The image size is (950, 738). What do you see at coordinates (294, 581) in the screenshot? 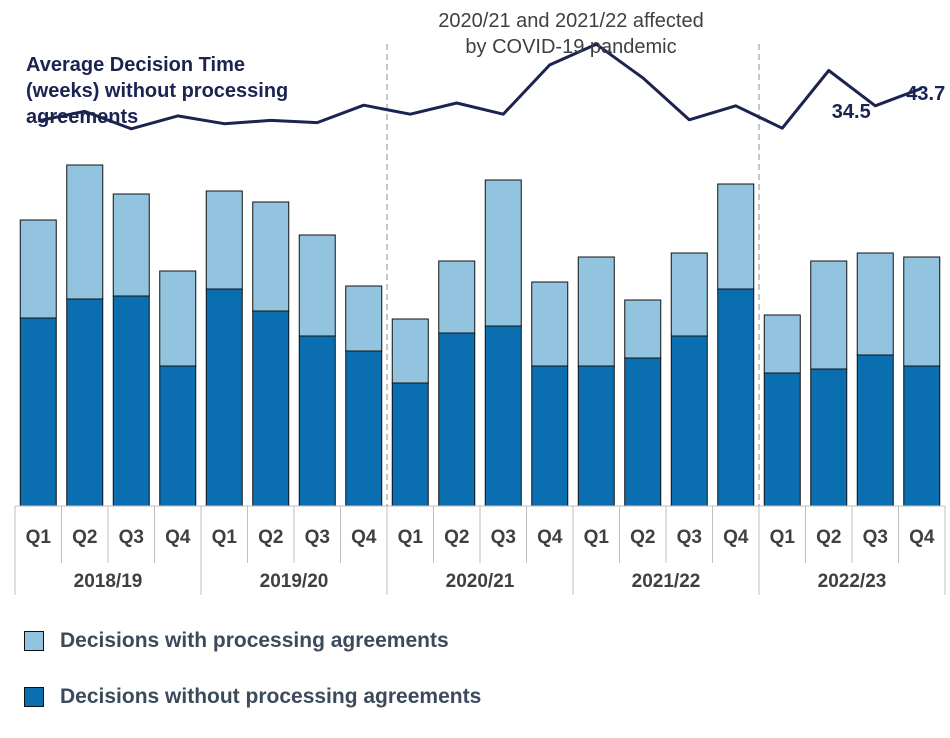
I see `group-label: 2019/20` at bounding box center [294, 581].